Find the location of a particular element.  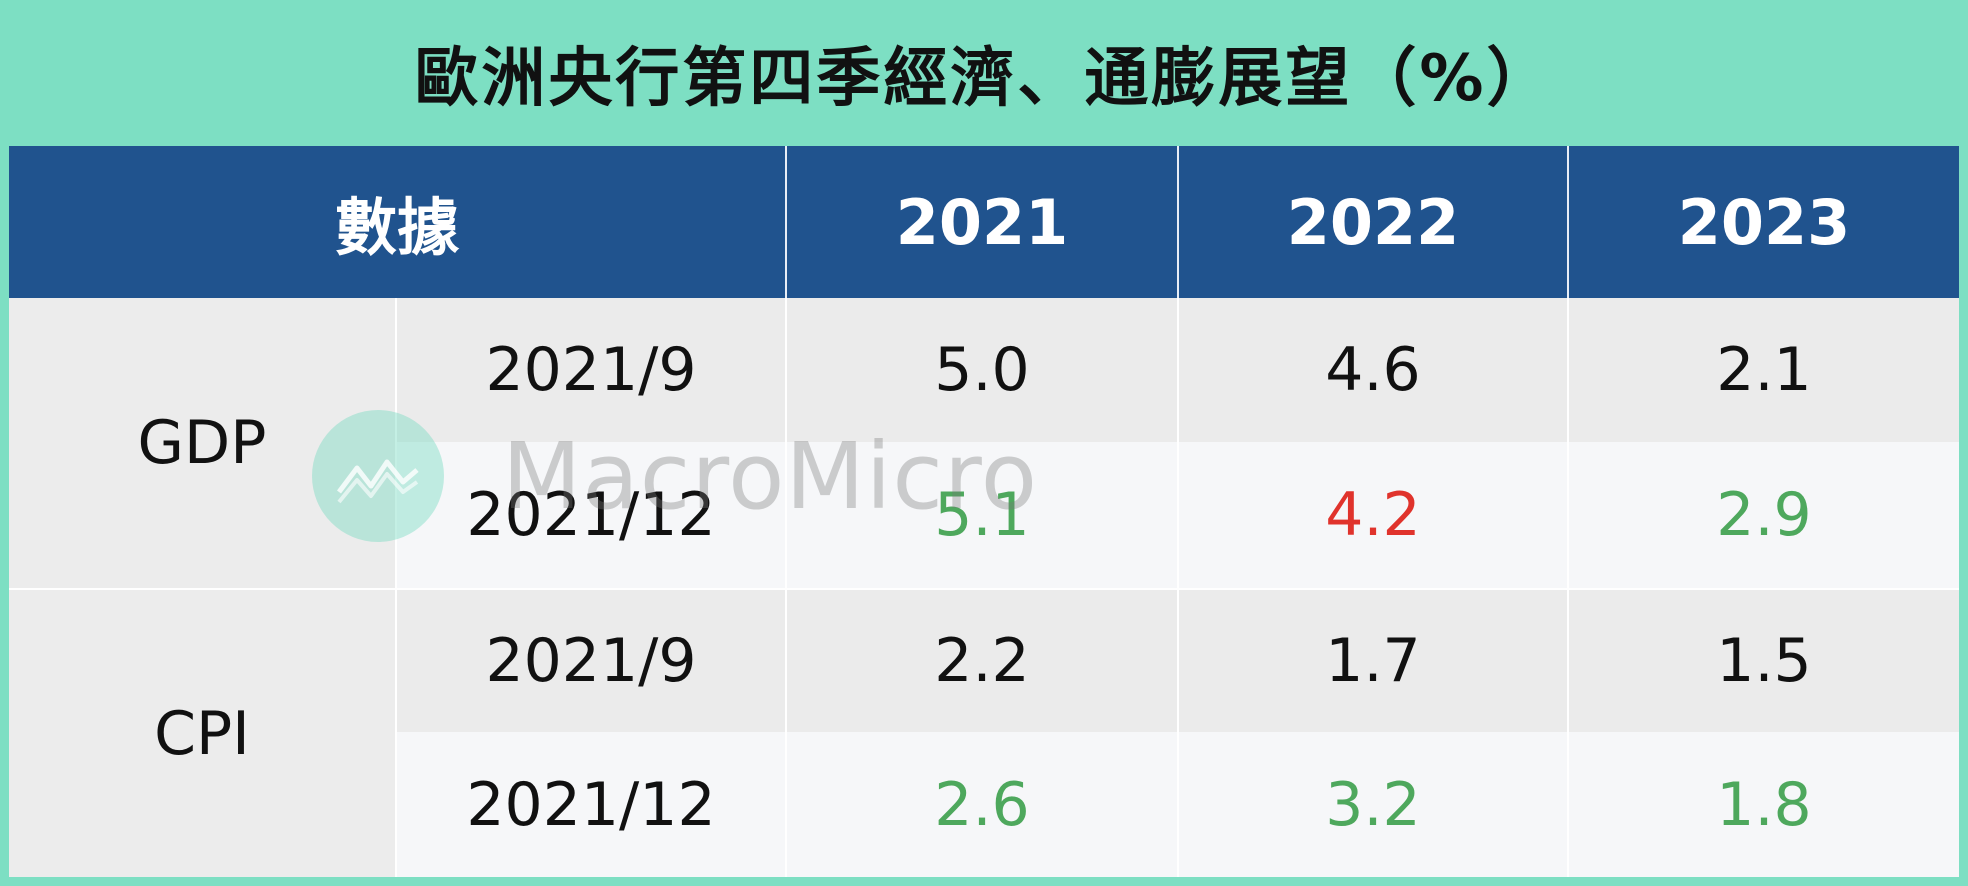

value-cell: 5.0 is located at coordinates (981, 370).